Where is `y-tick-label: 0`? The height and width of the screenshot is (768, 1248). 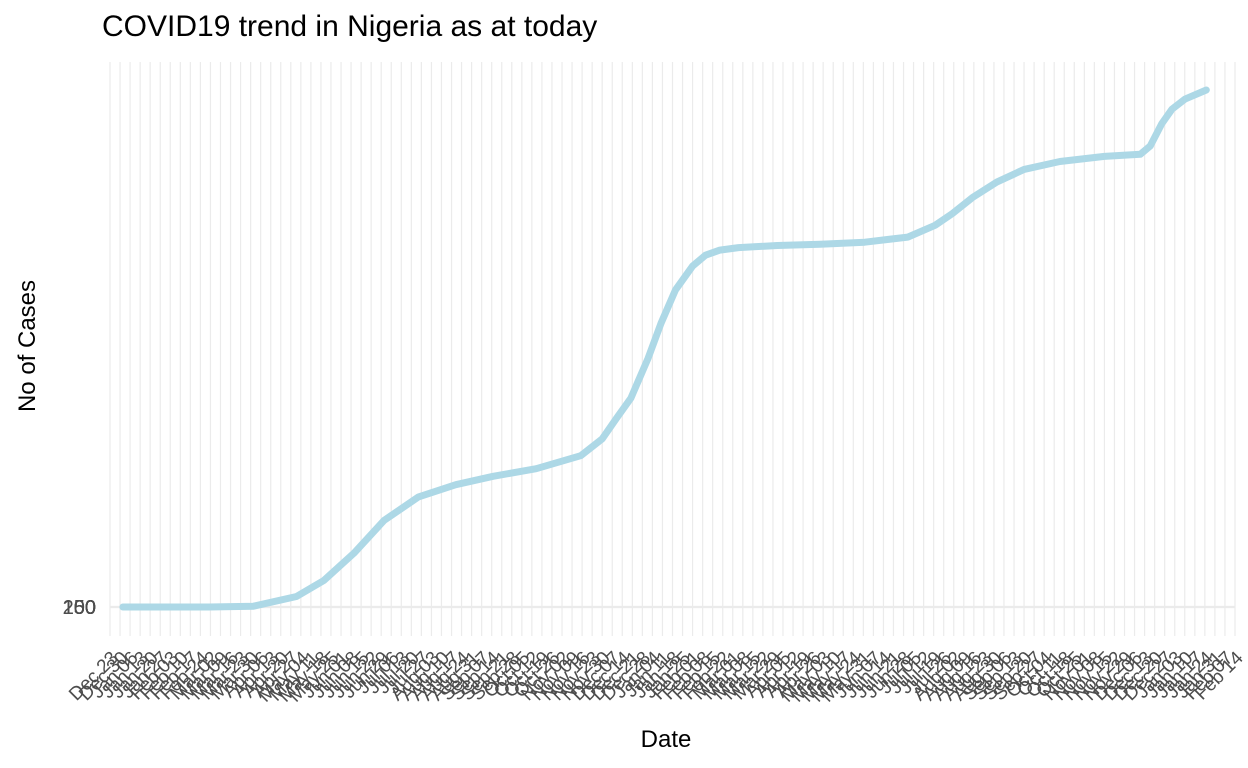
y-tick-label: 0 is located at coordinates (90, 608).